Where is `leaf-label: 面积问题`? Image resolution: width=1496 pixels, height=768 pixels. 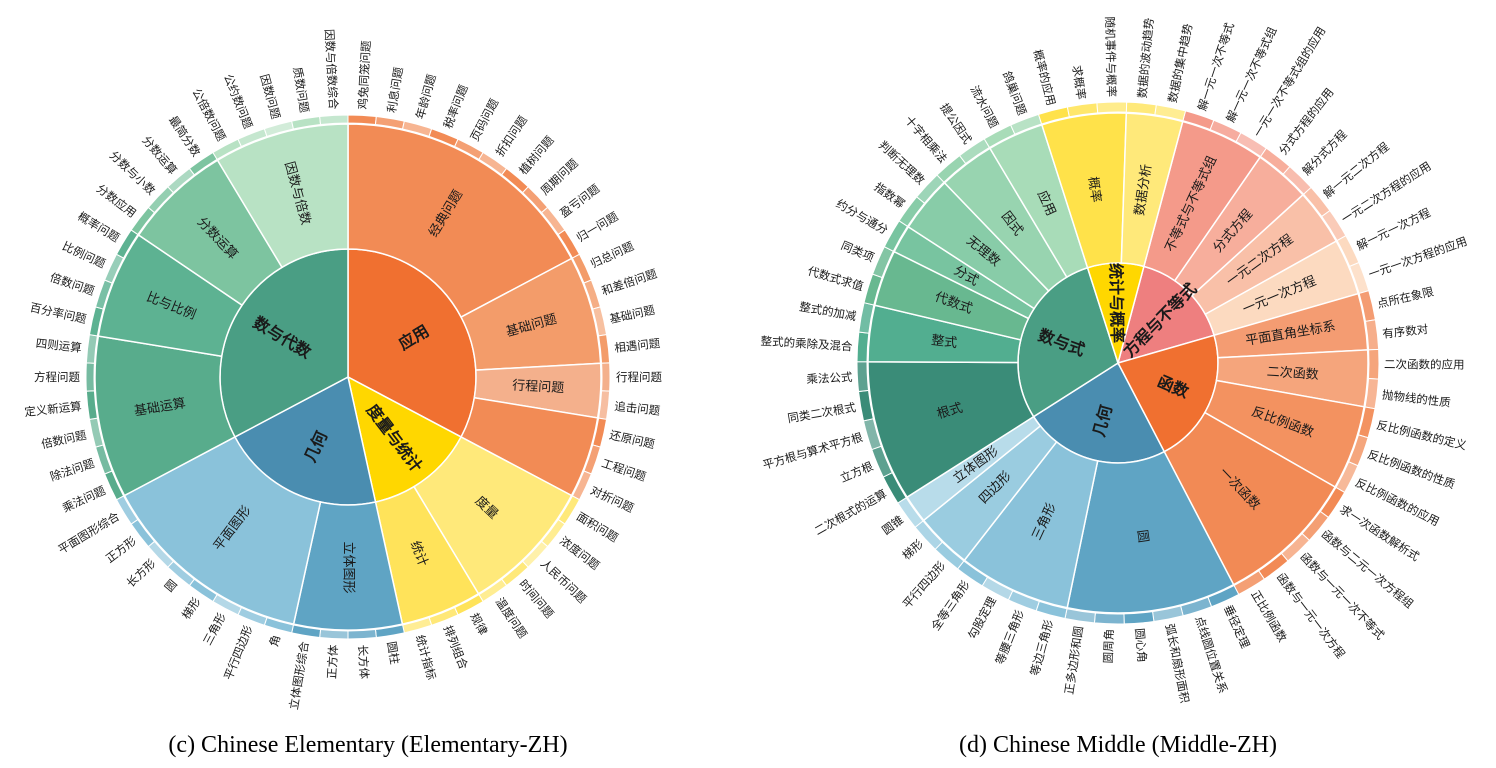
leaf-label: 面积问题 is located at coordinates (597, 527).